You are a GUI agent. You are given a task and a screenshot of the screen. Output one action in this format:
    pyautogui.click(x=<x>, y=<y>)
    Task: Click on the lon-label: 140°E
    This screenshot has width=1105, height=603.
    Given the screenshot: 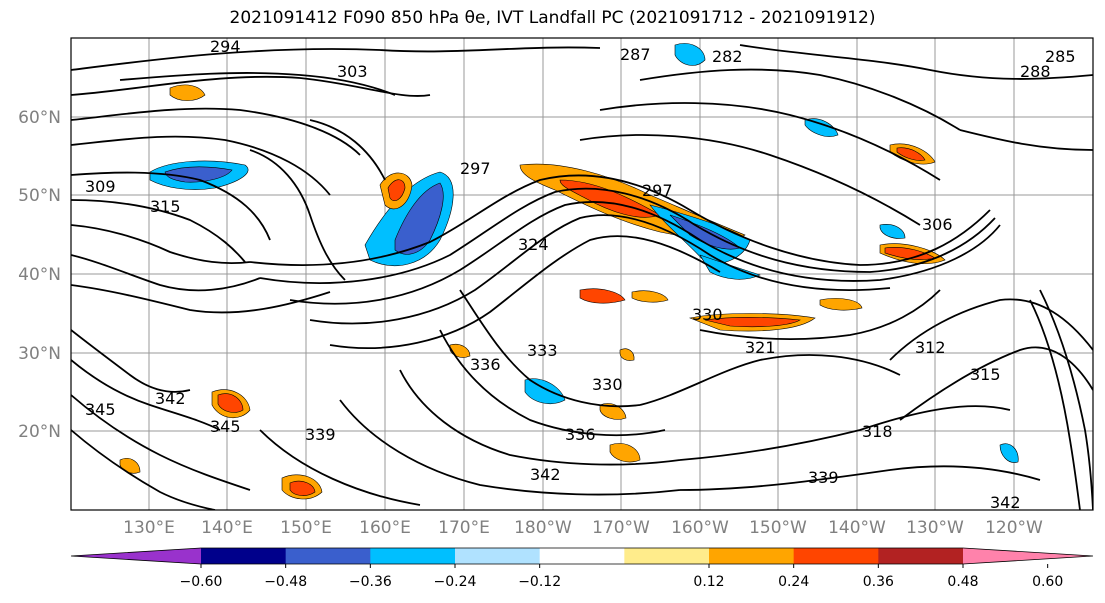 What is the action you would take?
    pyautogui.click(x=227, y=528)
    